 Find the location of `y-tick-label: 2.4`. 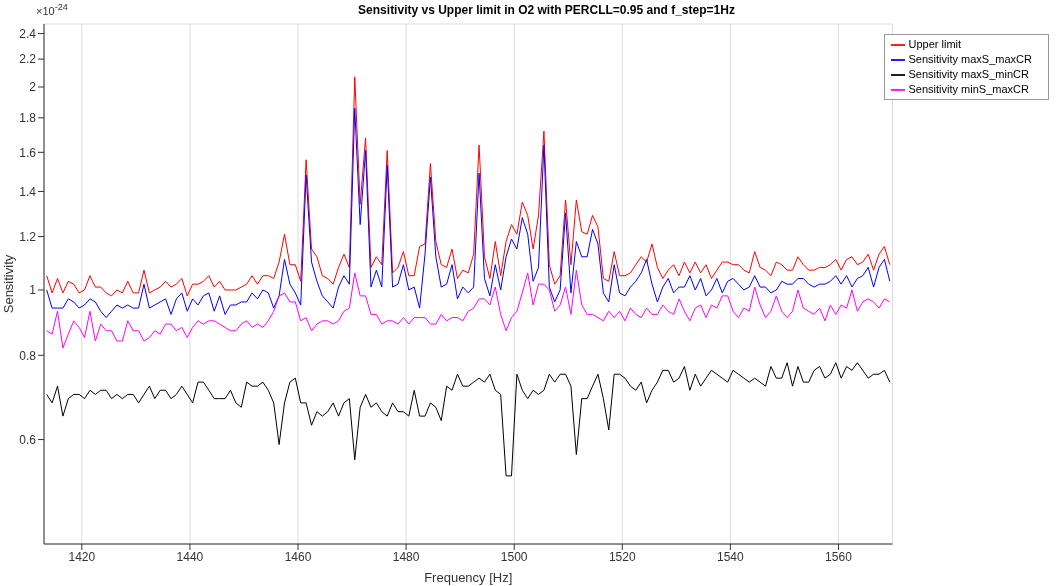

y-tick-label: 2.4 is located at coordinates (28, 33).